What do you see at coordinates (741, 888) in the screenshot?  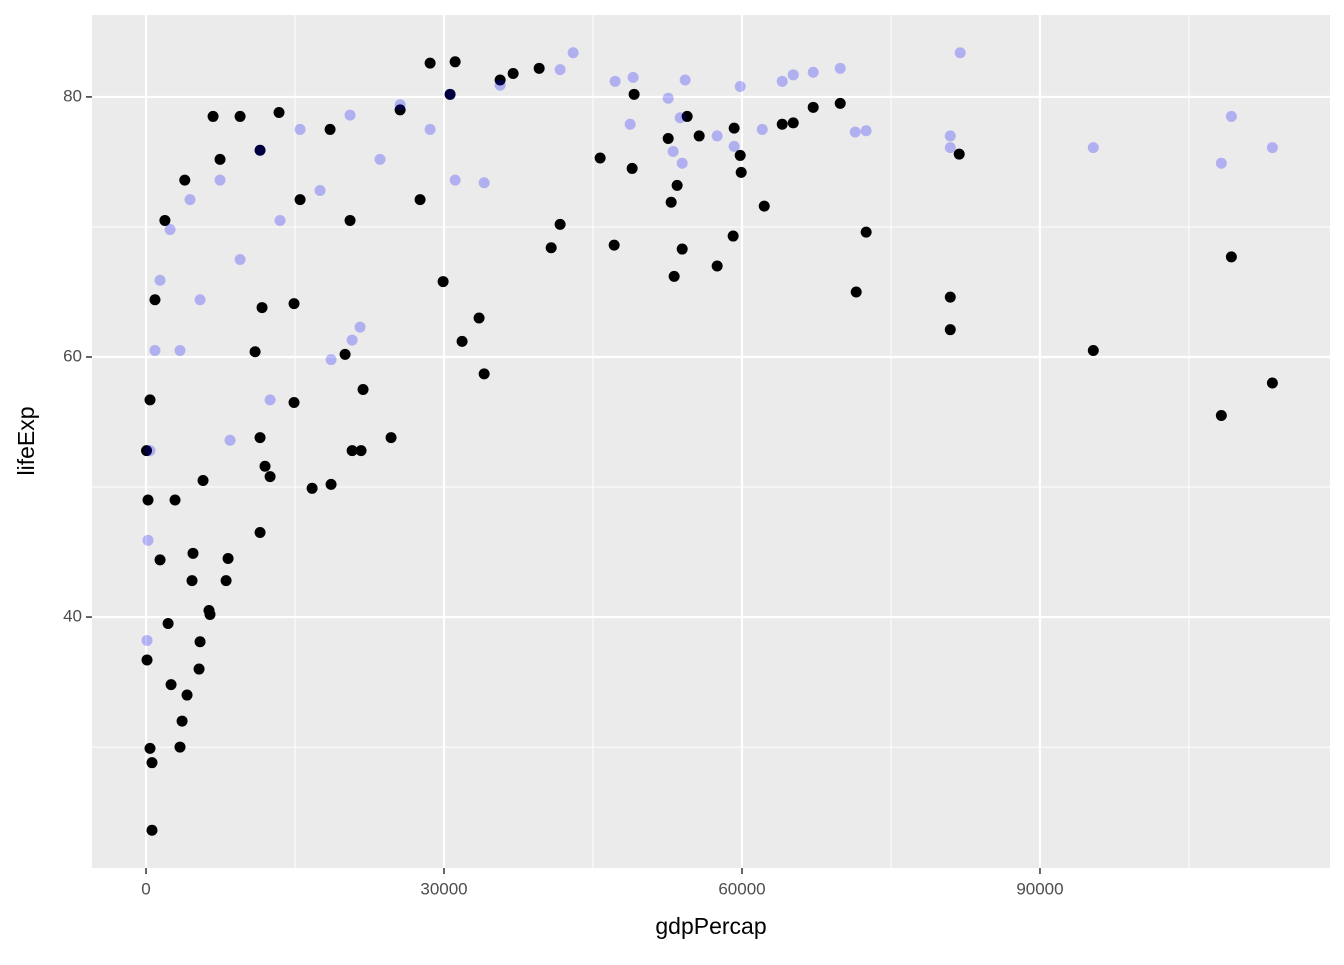 I see `x-tick-label: 60000` at bounding box center [741, 888].